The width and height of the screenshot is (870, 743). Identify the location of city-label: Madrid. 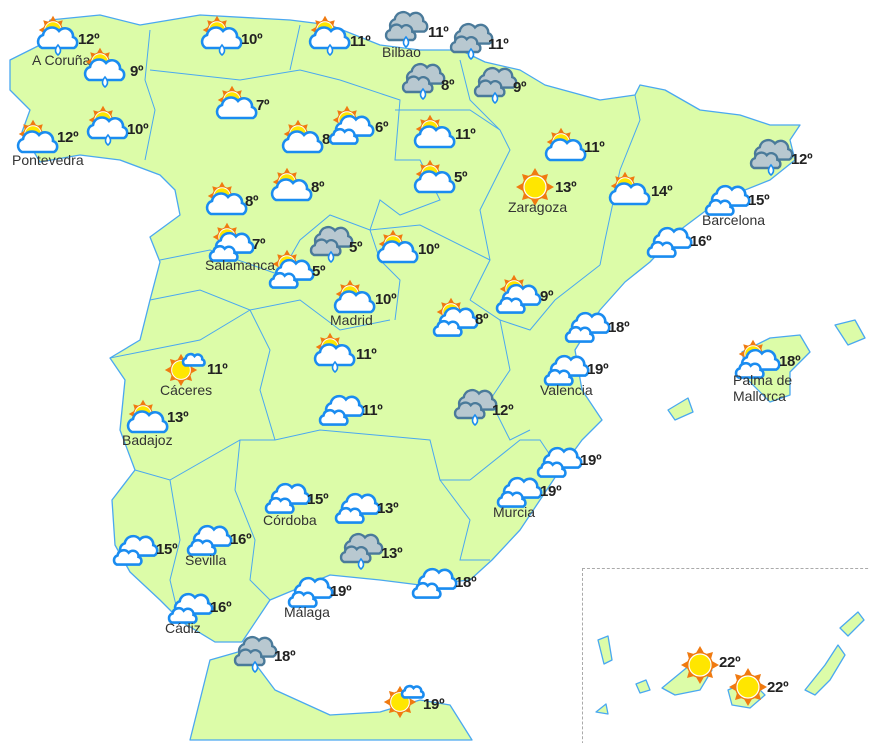
(351, 320).